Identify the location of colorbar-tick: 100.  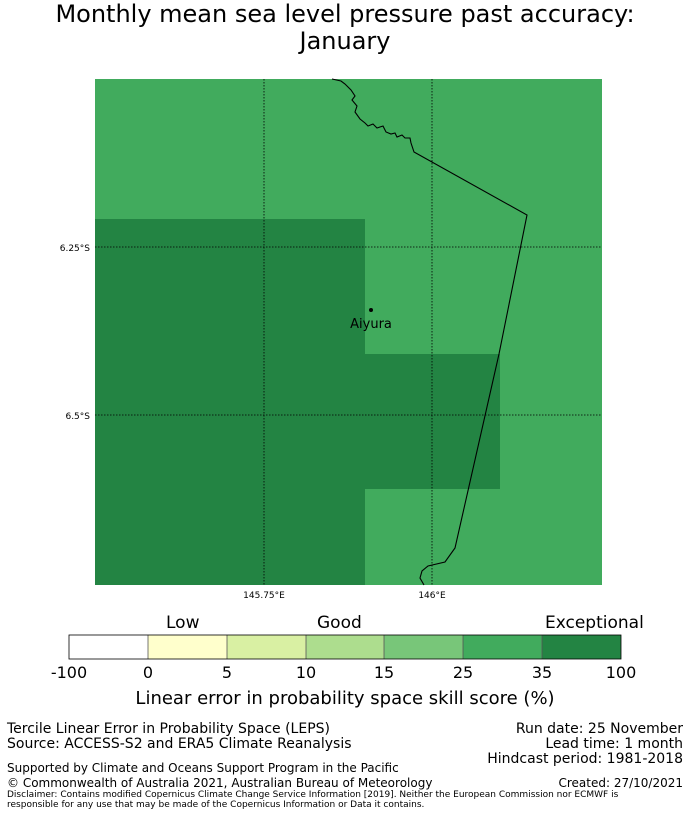
(621, 672).